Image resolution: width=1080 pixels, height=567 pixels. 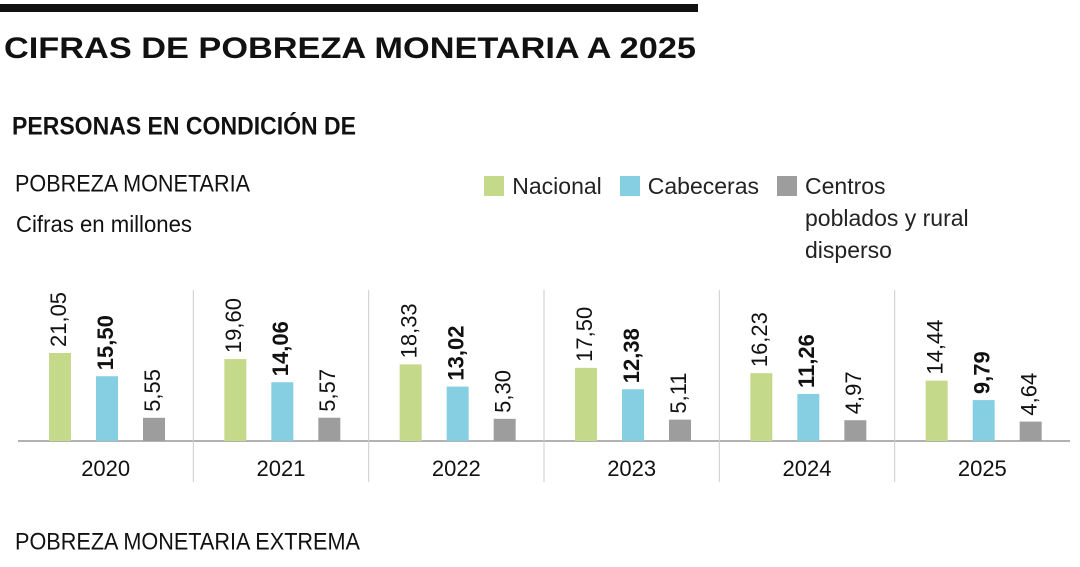 I want to click on legend-item: Nacional, so click(x=543, y=218).